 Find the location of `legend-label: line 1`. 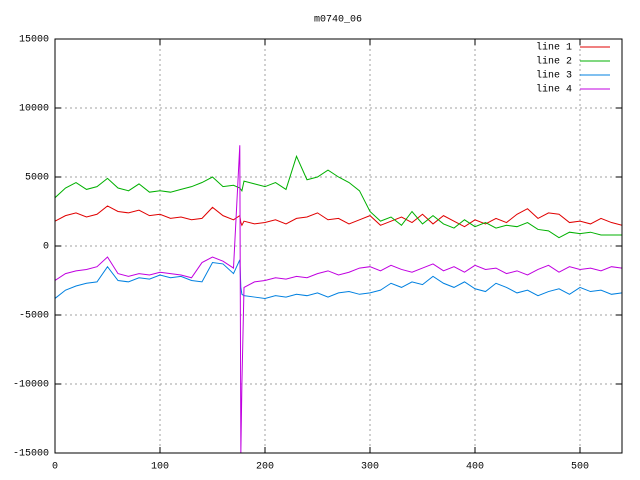

legend-label: line 1 is located at coordinates (554, 48).